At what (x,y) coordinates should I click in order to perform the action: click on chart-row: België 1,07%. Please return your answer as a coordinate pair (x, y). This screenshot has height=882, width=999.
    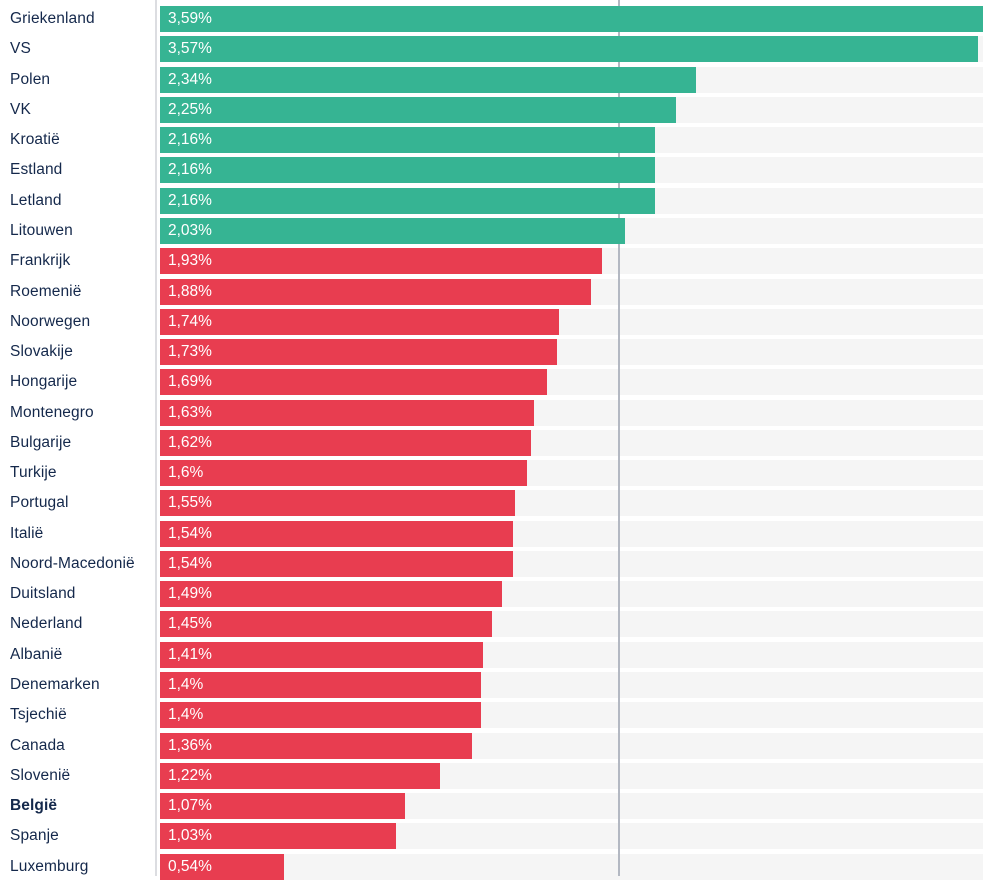
    Looking at the image, I should click on (499, 806).